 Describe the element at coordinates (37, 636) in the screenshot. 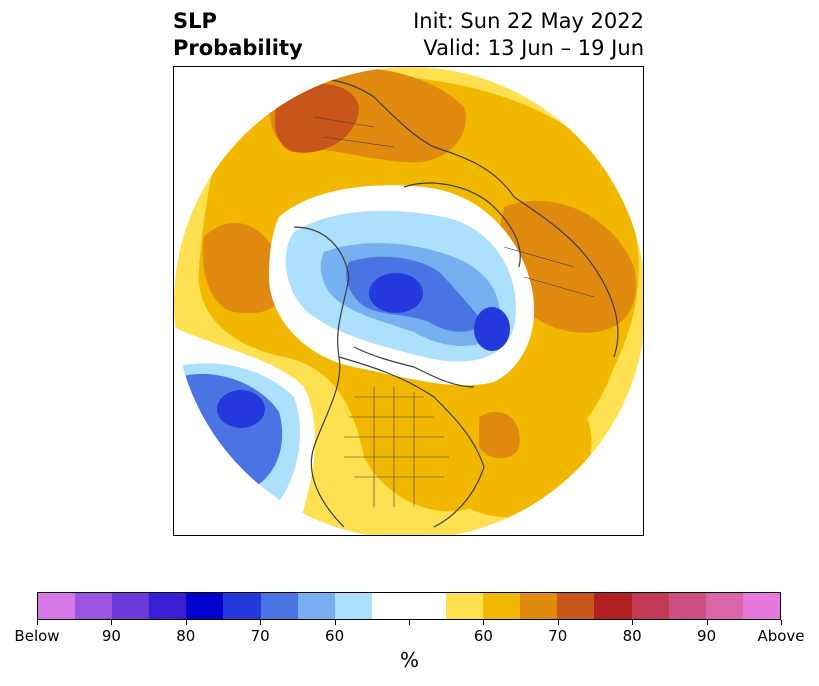

I see `colorbar-tick-label: Below` at that location.